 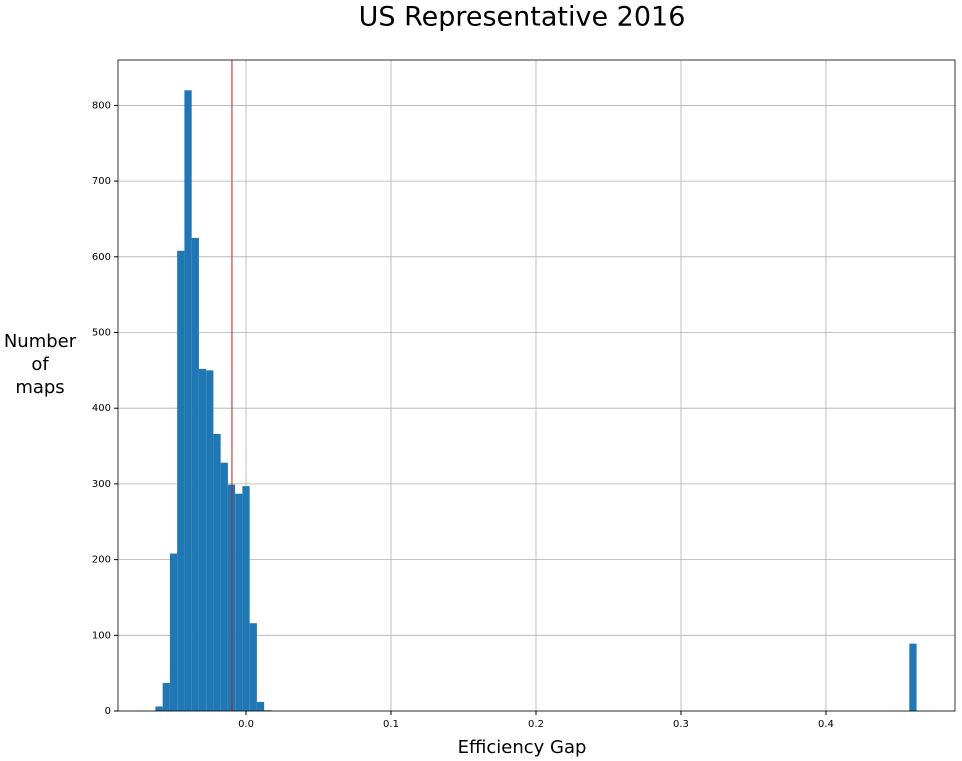 What do you see at coordinates (391, 724) in the screenshot?
I see `x-tick-label: 0.1` at bounding box center [391, 724].